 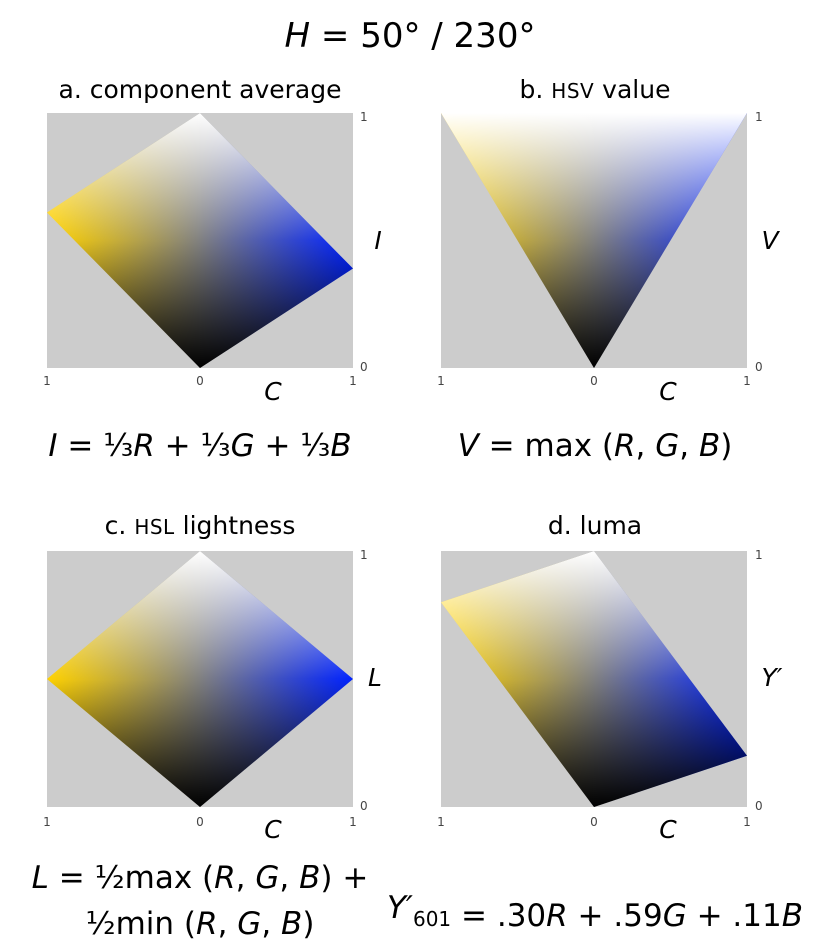 I want to click on panel-a-formula-token: I, so click(x=52, y=446).